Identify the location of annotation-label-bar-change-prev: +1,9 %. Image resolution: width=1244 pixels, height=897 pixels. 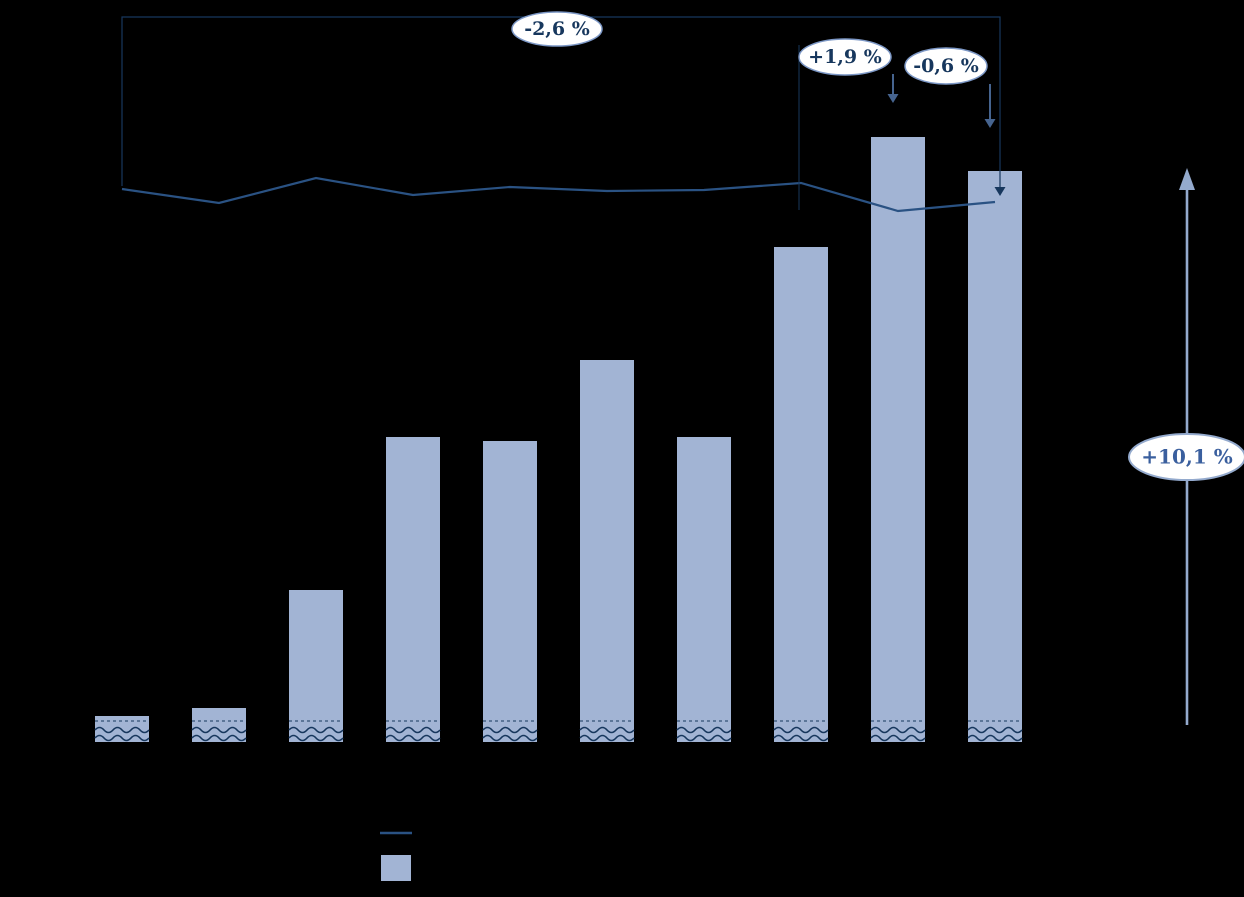
(845, 57).